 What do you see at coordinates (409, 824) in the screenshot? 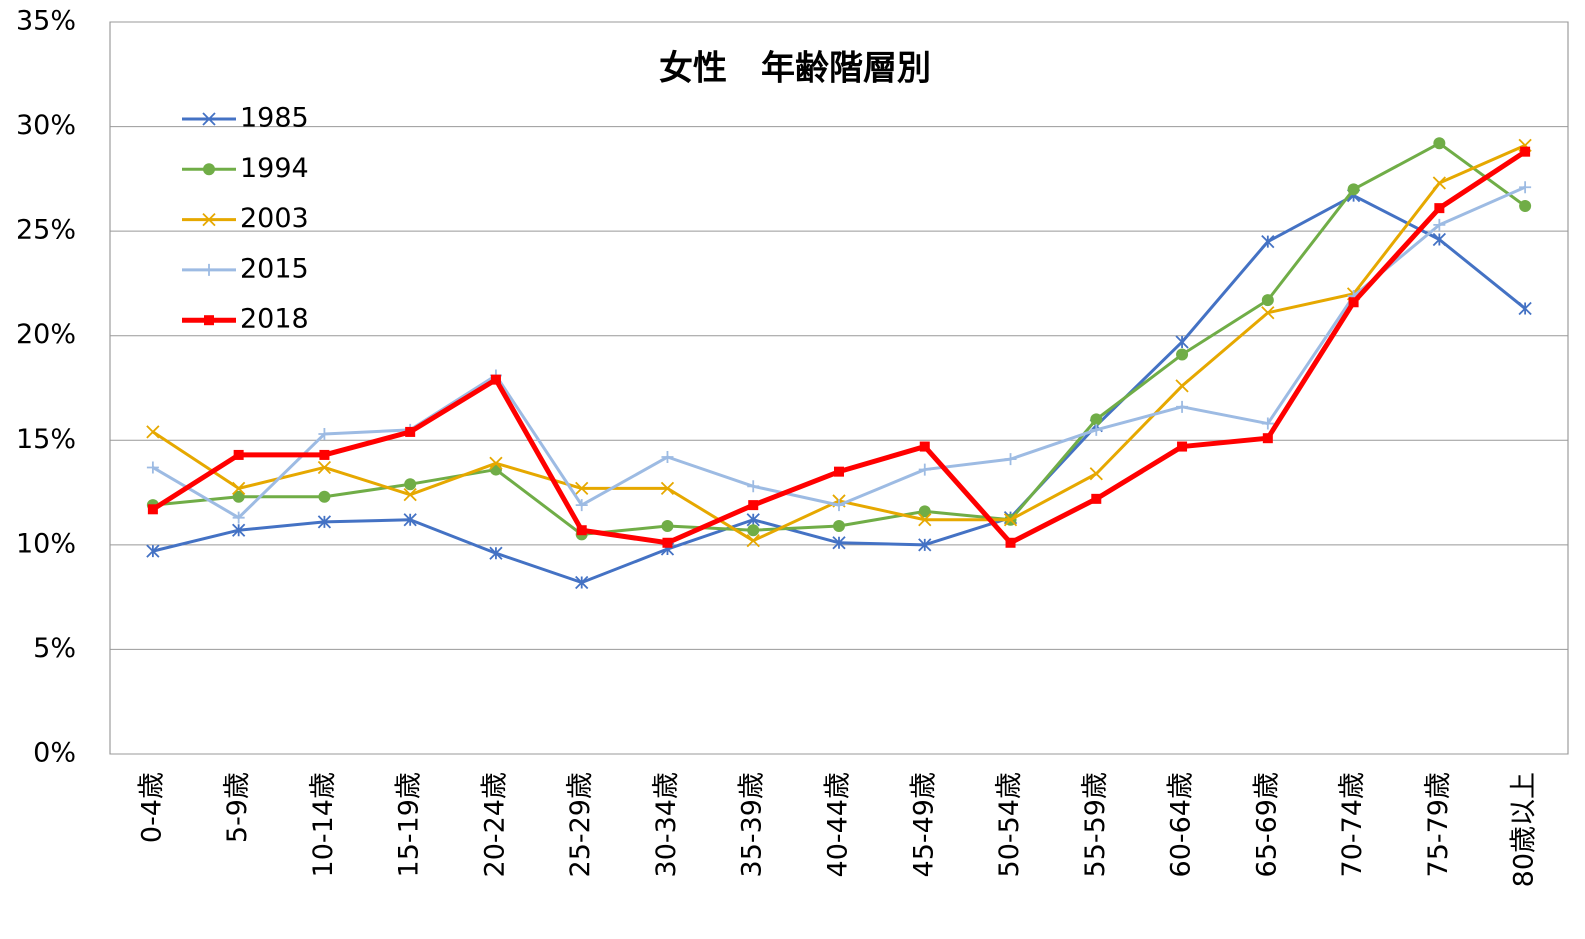
I see `x-tick-label: 15-19歳` at bounding box center [409, 824].